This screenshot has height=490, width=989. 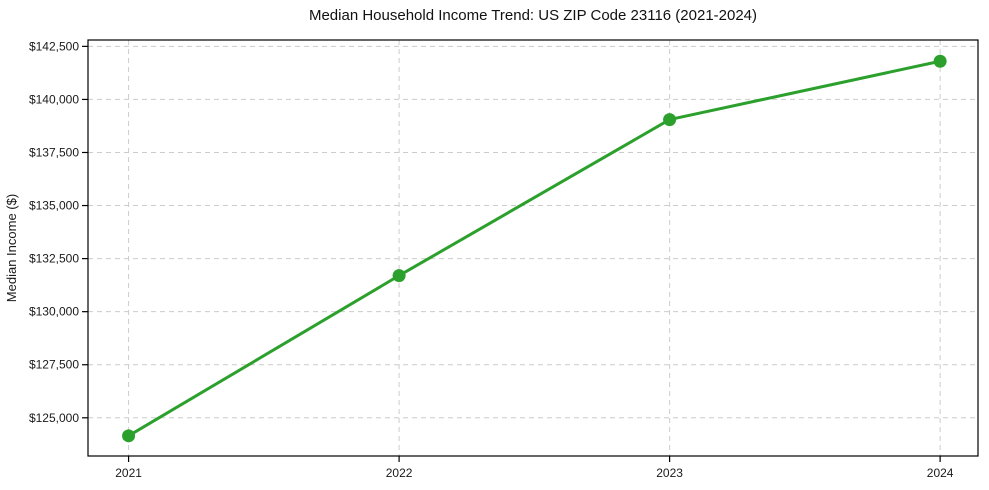 What do you see at coordinates (940, 61) in the screenshot?
I see `data-point-2024` at bounding box center [940, 61].